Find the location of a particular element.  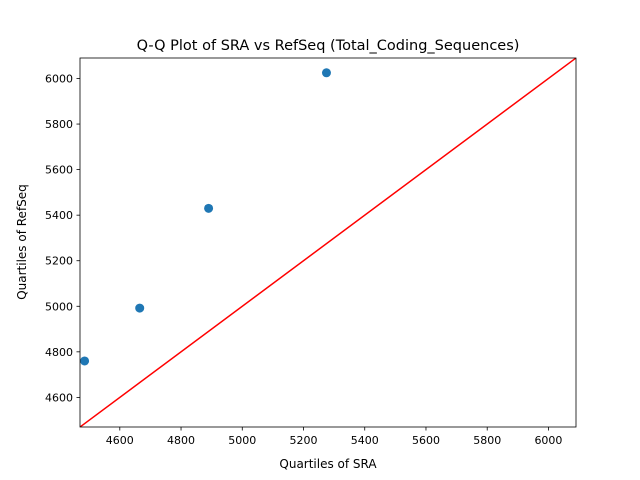

x-tick-label: 5800 is located at coordinates (487, 440).